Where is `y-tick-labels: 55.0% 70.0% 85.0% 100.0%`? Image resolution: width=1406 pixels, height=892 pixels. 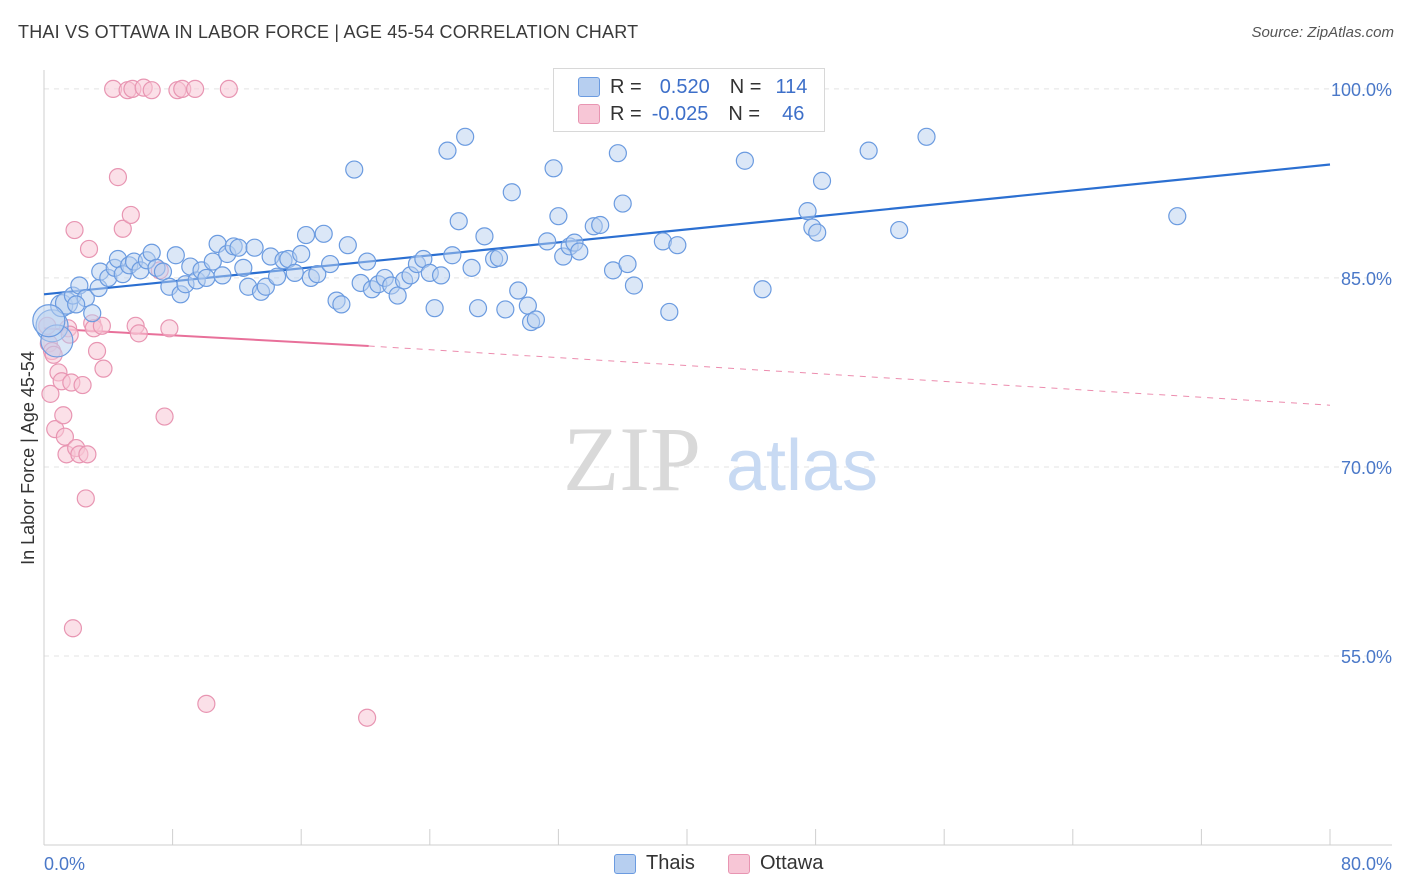
y-tick-labels: 55.0% 70.0% 85.0% 100.0% is located at coordinates (1361, 373).